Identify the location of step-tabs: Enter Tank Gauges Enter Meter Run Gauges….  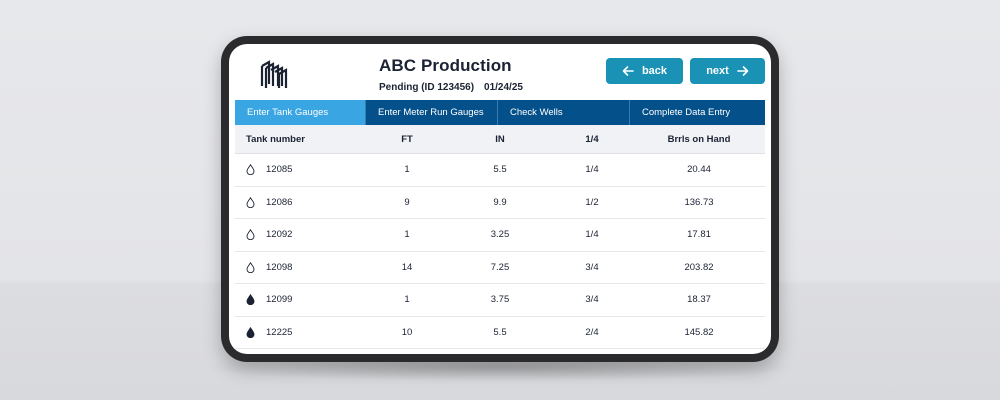
(500, 112).